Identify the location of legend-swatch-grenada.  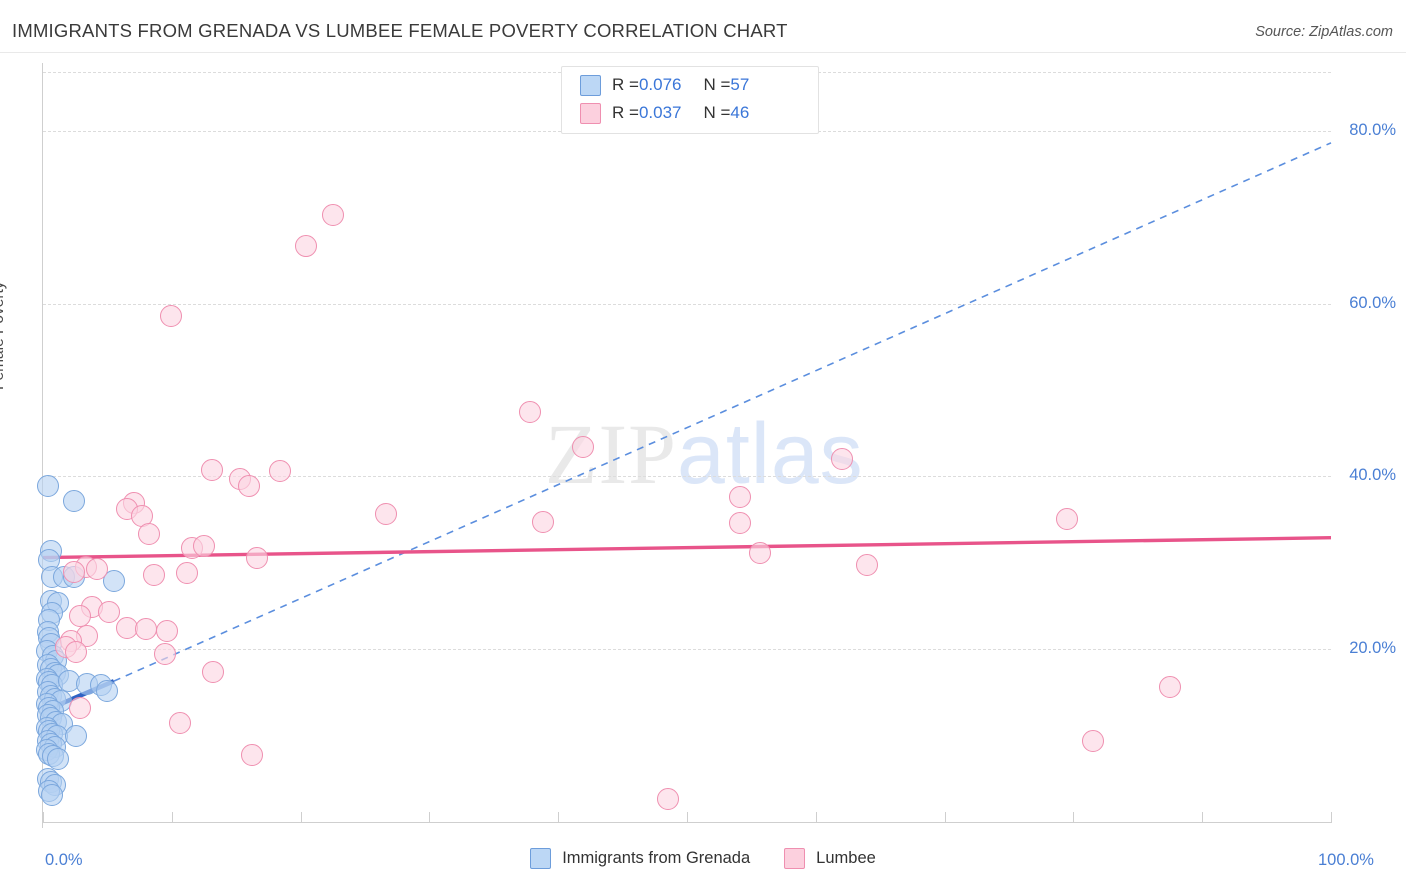
(590, 85).